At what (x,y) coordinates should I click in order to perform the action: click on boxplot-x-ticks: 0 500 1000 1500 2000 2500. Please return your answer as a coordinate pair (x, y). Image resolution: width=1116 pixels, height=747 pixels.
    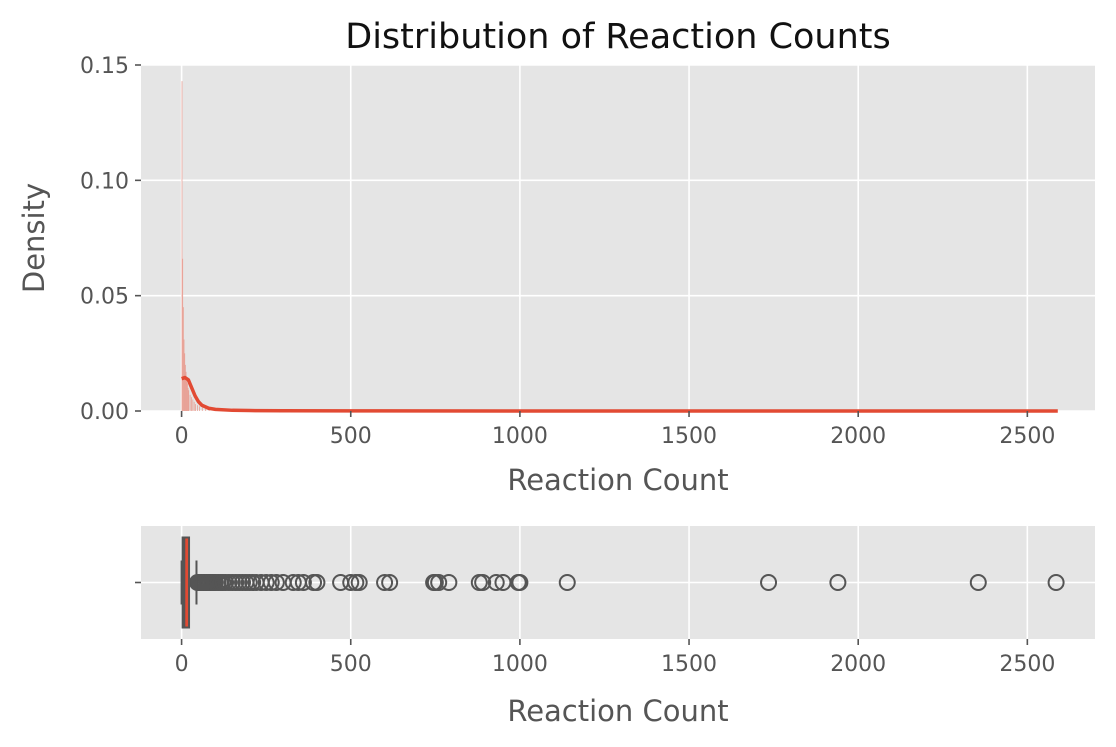
    Looking at the image, I should click on (615, 658).